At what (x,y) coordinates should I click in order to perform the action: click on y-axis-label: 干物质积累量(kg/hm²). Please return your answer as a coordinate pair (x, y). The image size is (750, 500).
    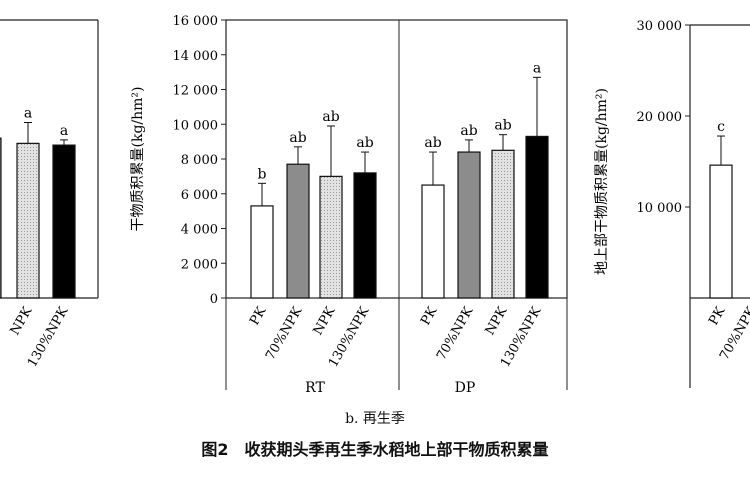
    Looking at the image, I should click on (138, 159).